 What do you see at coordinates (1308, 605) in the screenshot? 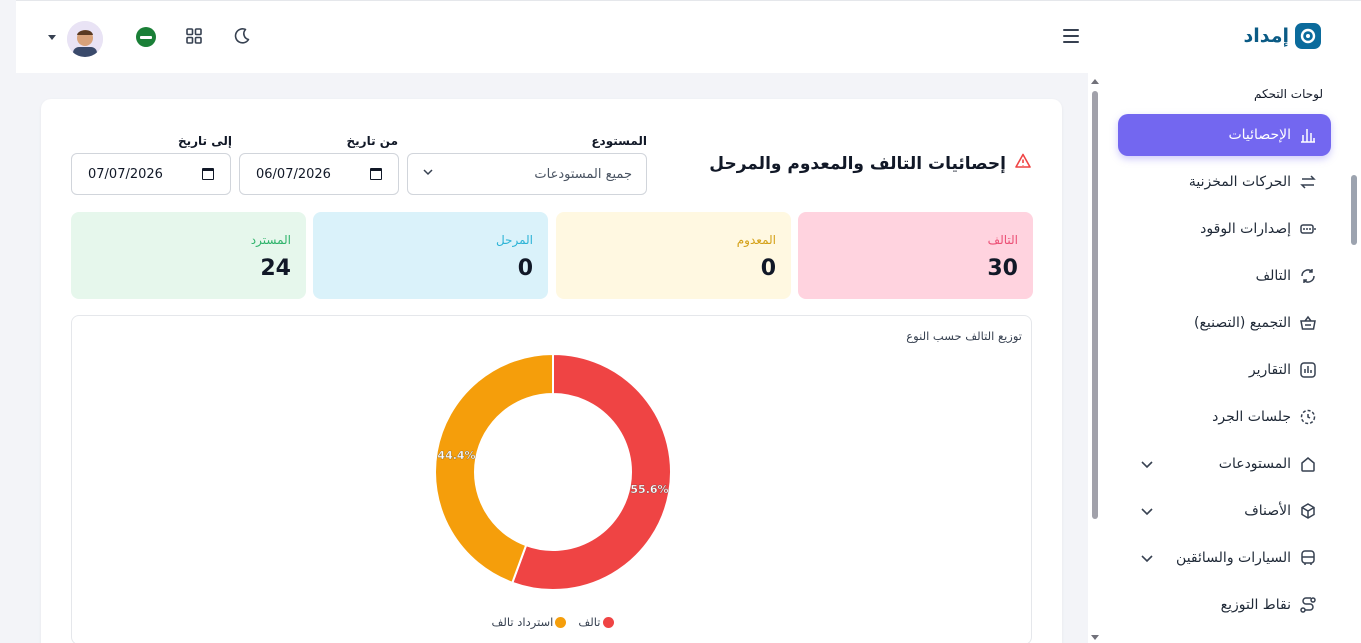
I see `route-icon` at bounding box center [1308, 605].